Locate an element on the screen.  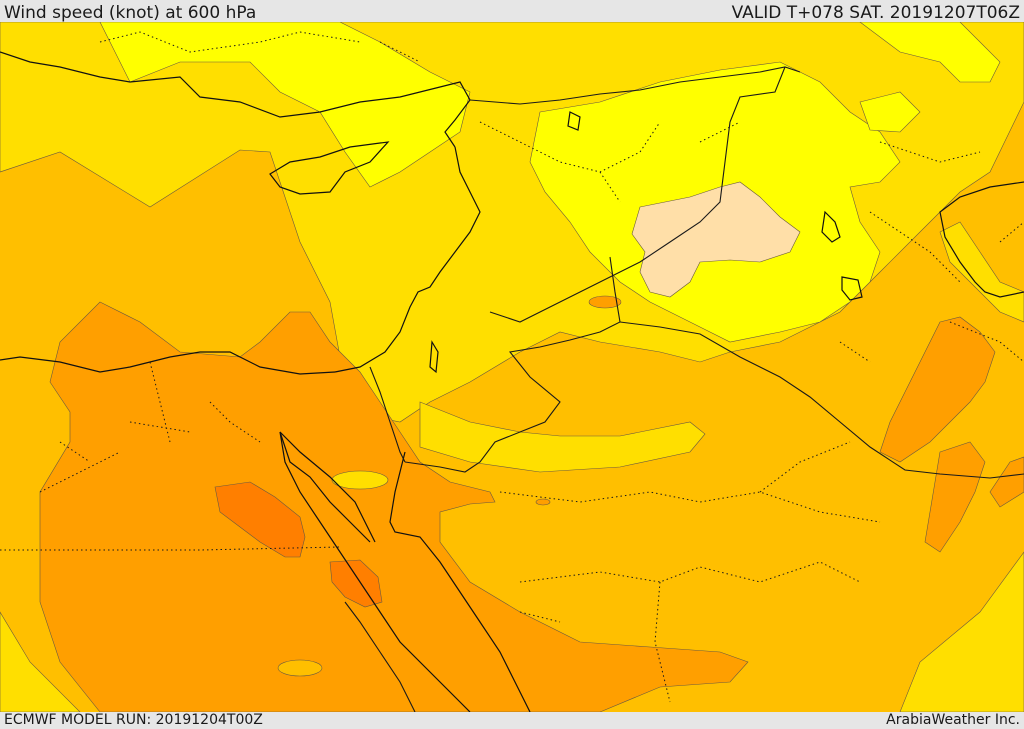
admin-lines-west is located at coordinates (170, 456).